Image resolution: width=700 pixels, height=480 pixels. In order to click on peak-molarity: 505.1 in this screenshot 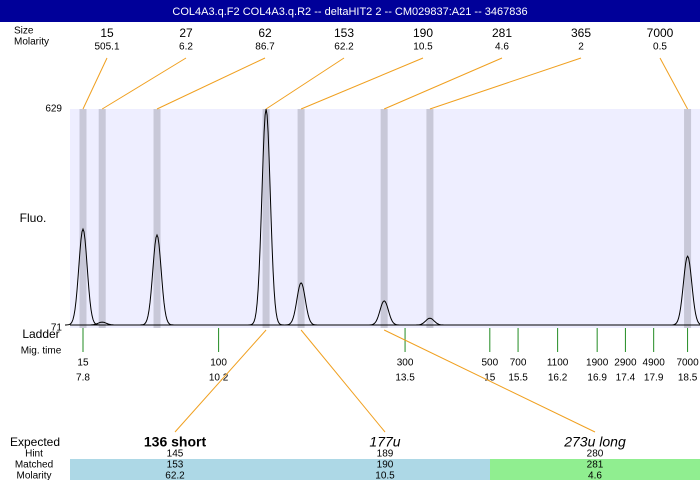, I will do `click(106, 47)`.